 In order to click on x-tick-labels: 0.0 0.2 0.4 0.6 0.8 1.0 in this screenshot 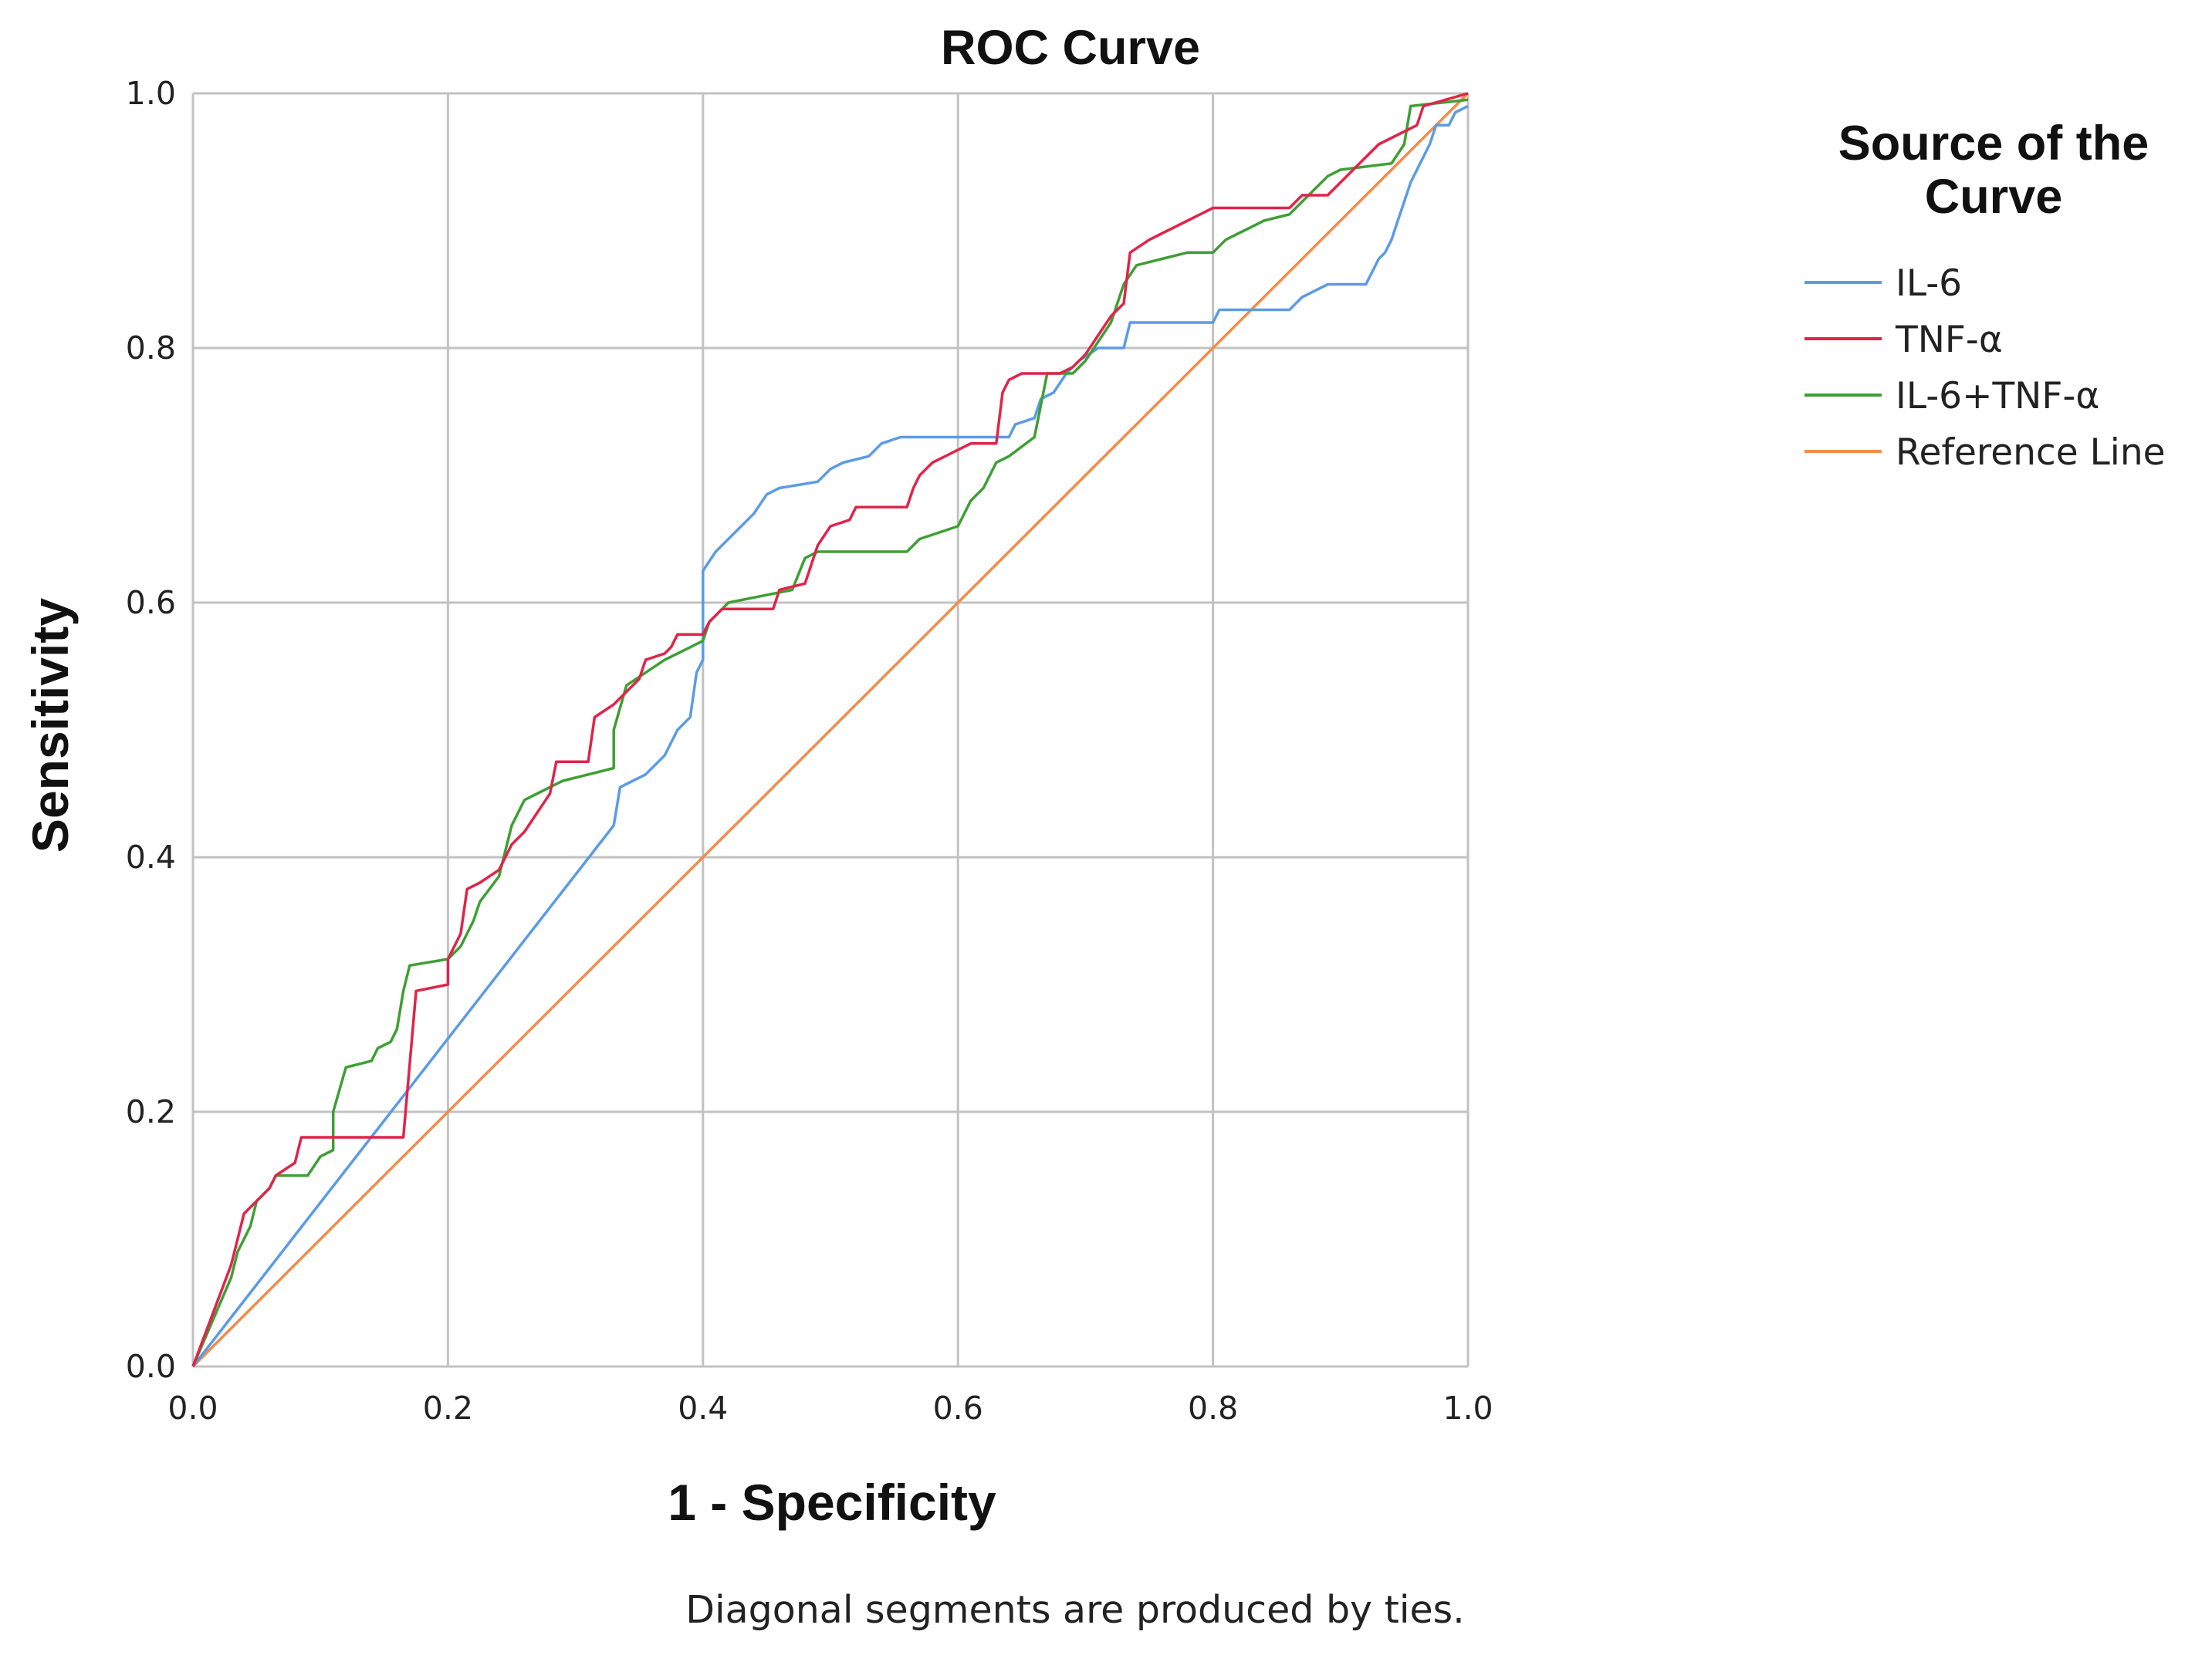, I will do `click(830, 1408)`.